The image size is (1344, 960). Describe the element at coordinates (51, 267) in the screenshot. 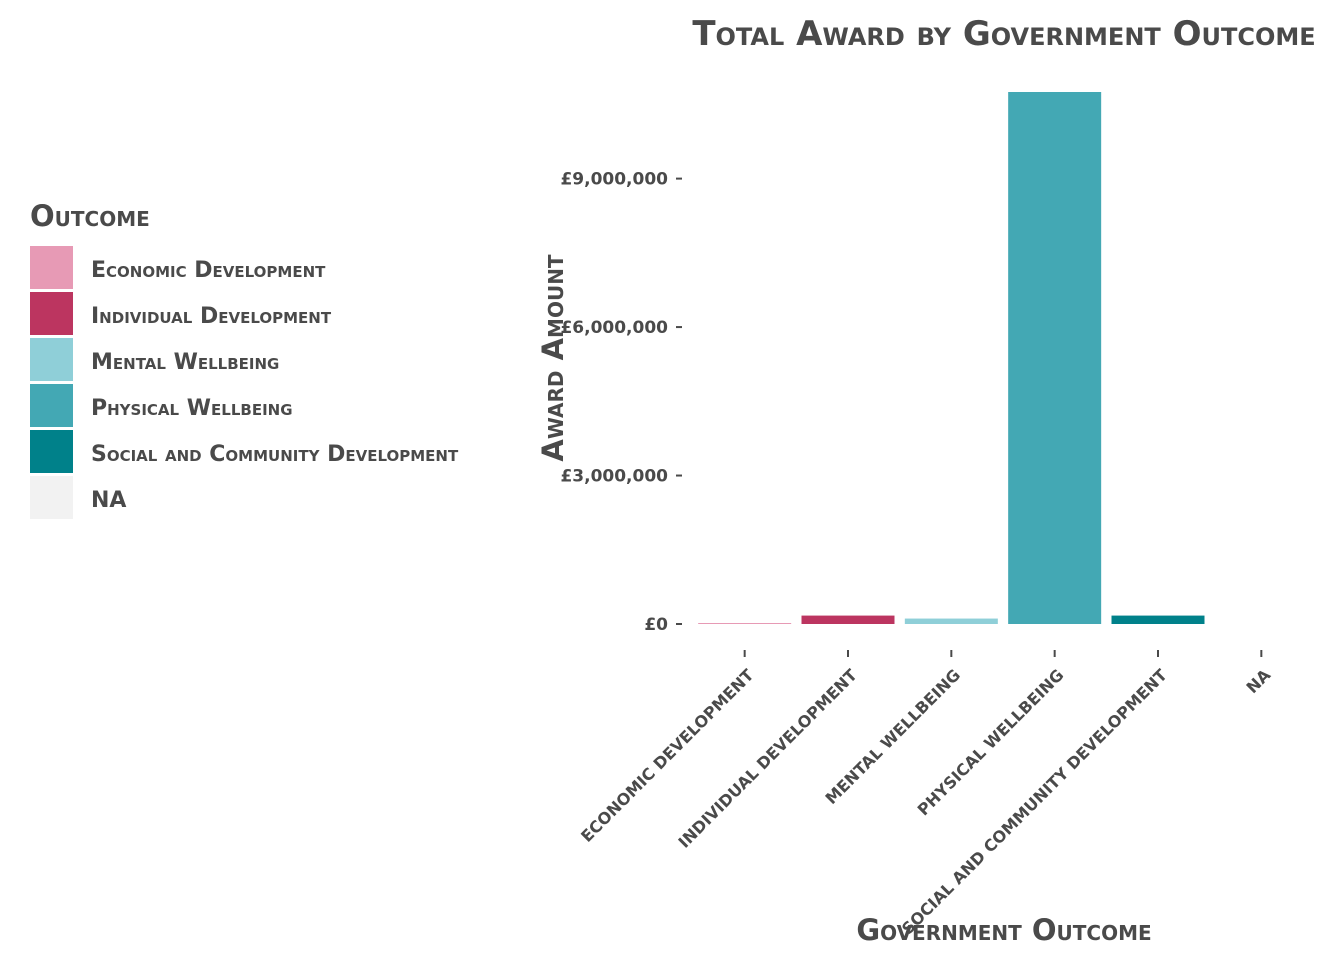

I see `legend-swatch-economic-development` at that location.